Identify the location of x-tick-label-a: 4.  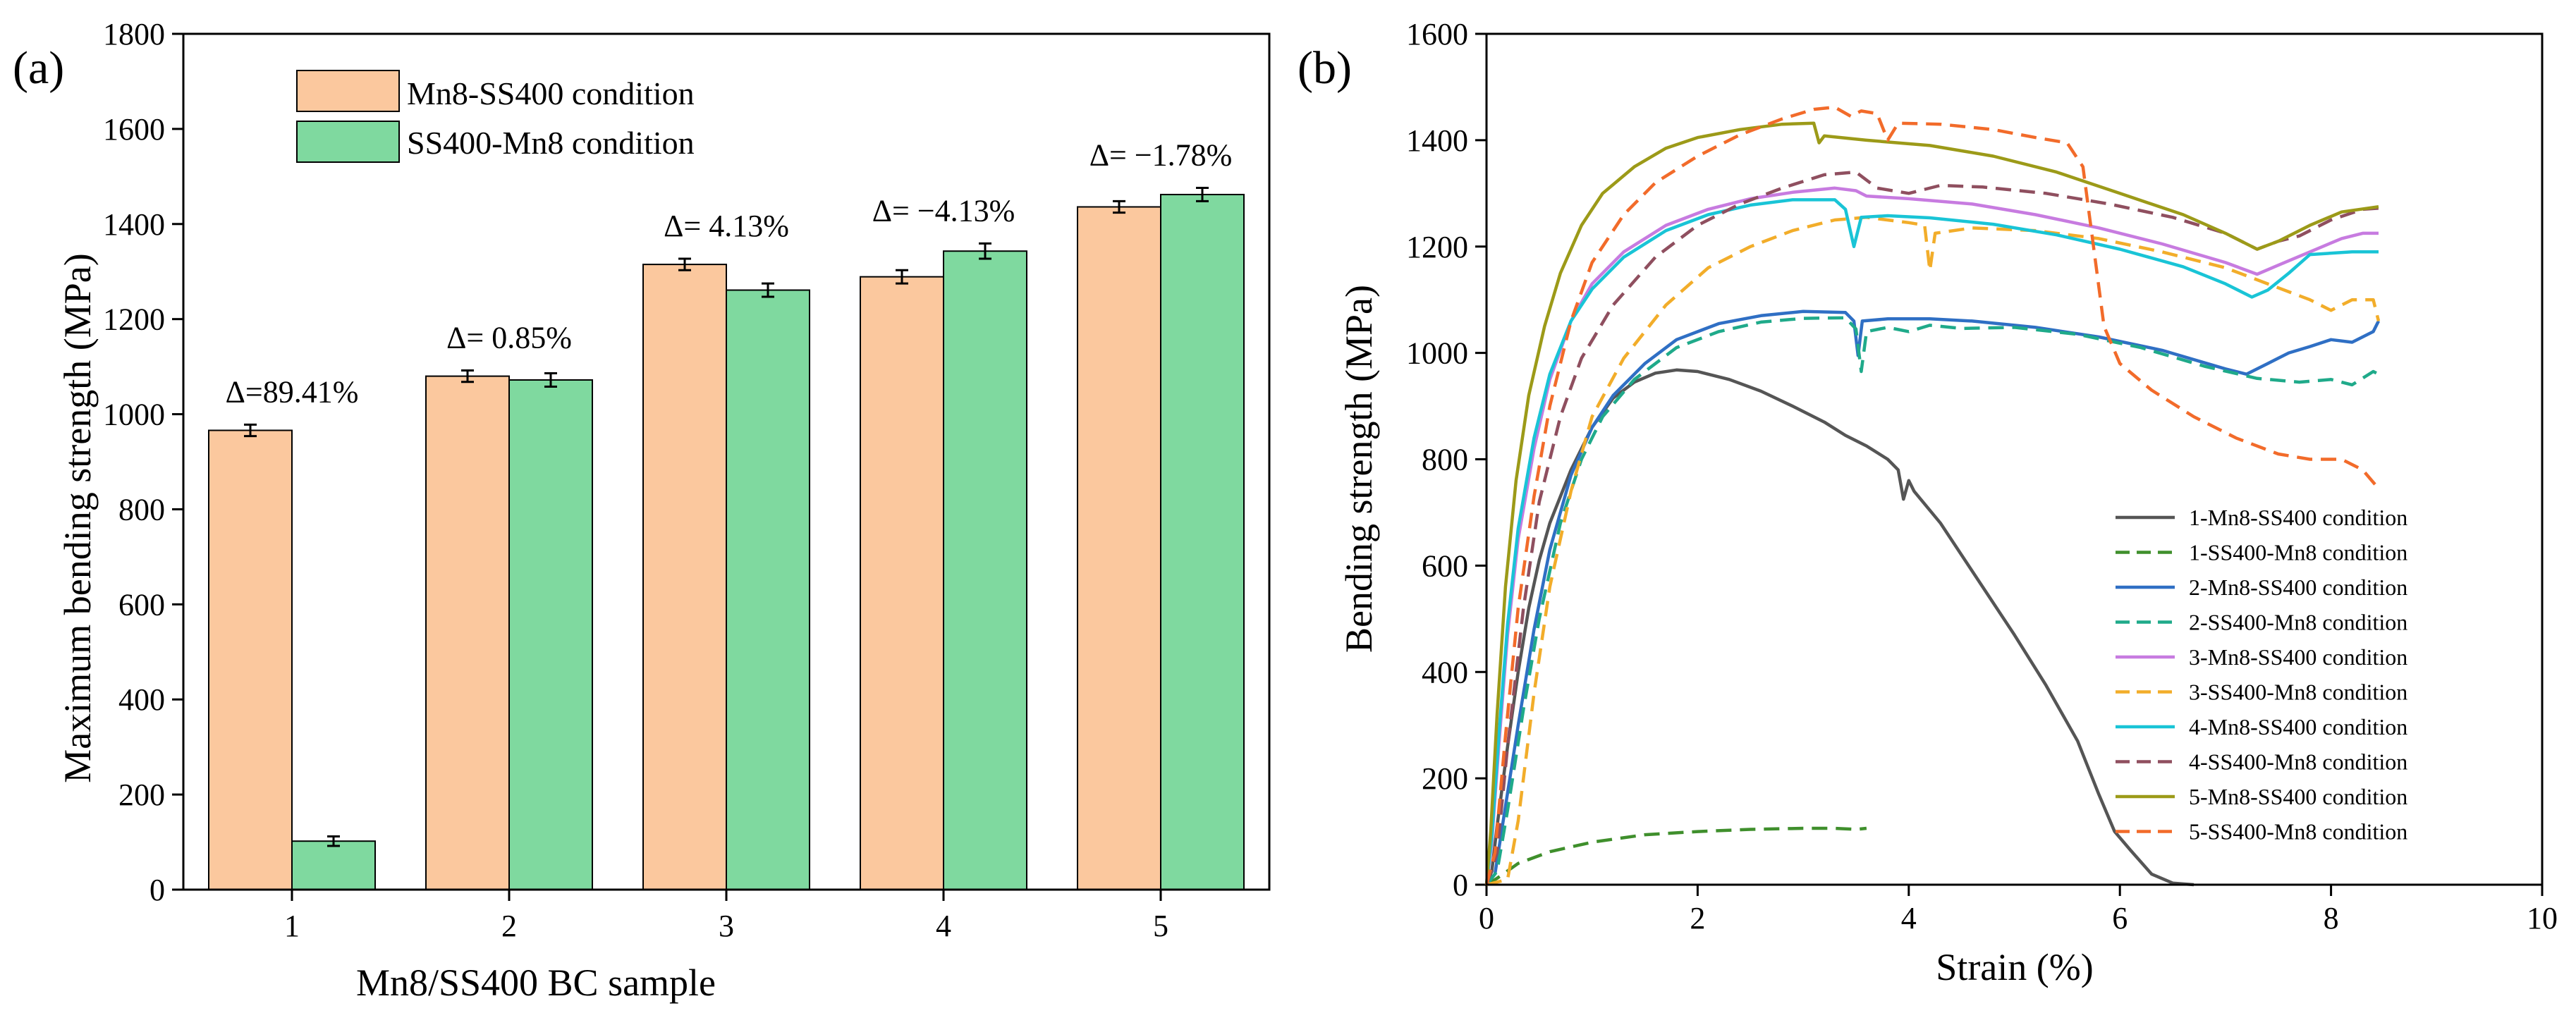
(944, 926).